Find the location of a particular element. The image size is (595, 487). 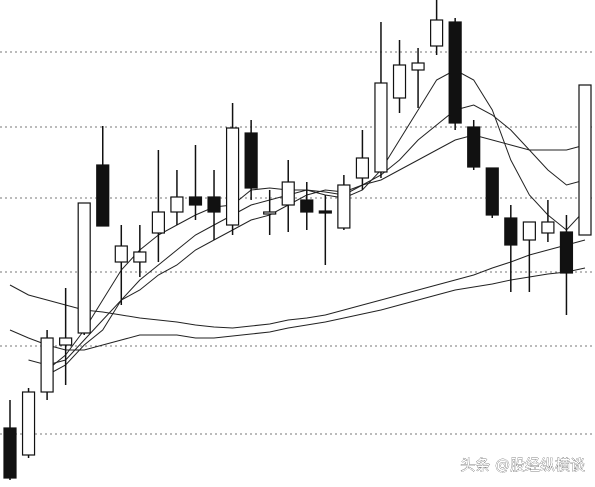

watermark: 头条 @股经纵横谈 is located at coordinates (522, 465).